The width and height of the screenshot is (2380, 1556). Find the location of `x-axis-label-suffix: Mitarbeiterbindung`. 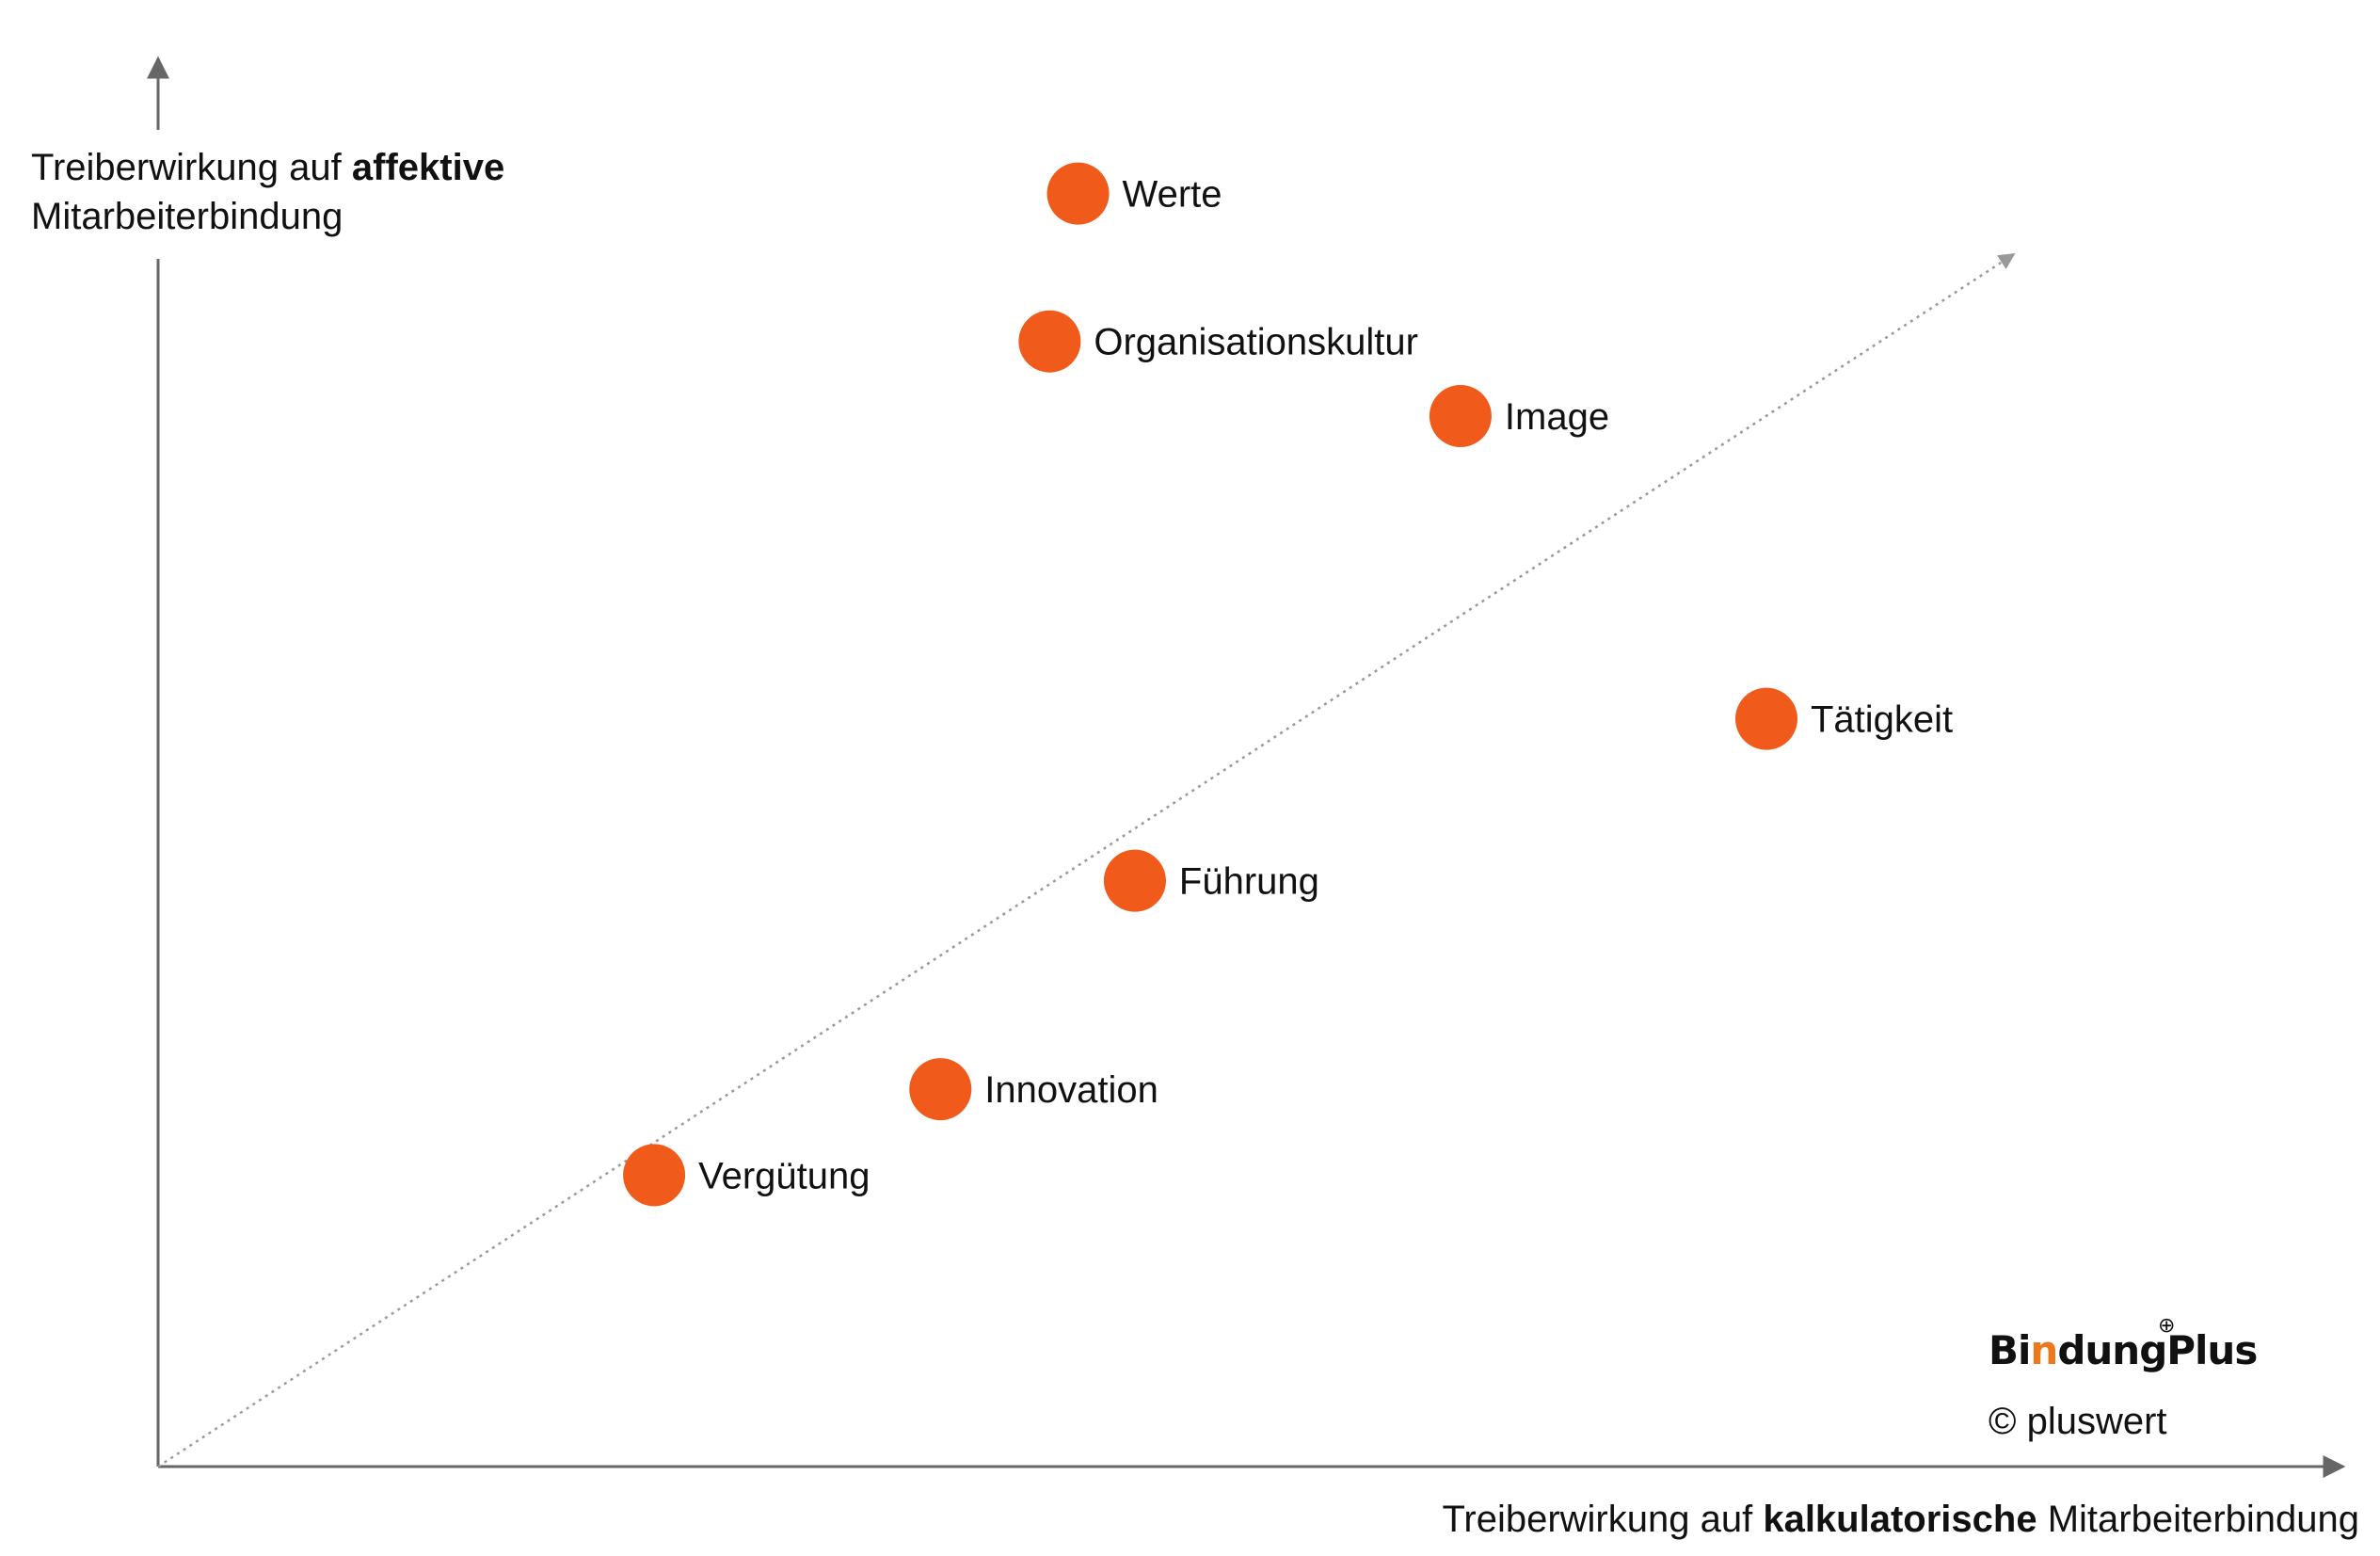

x-axis-label-suffix: Mitarbeiterbindung is located at coordinates (2198, 1519).